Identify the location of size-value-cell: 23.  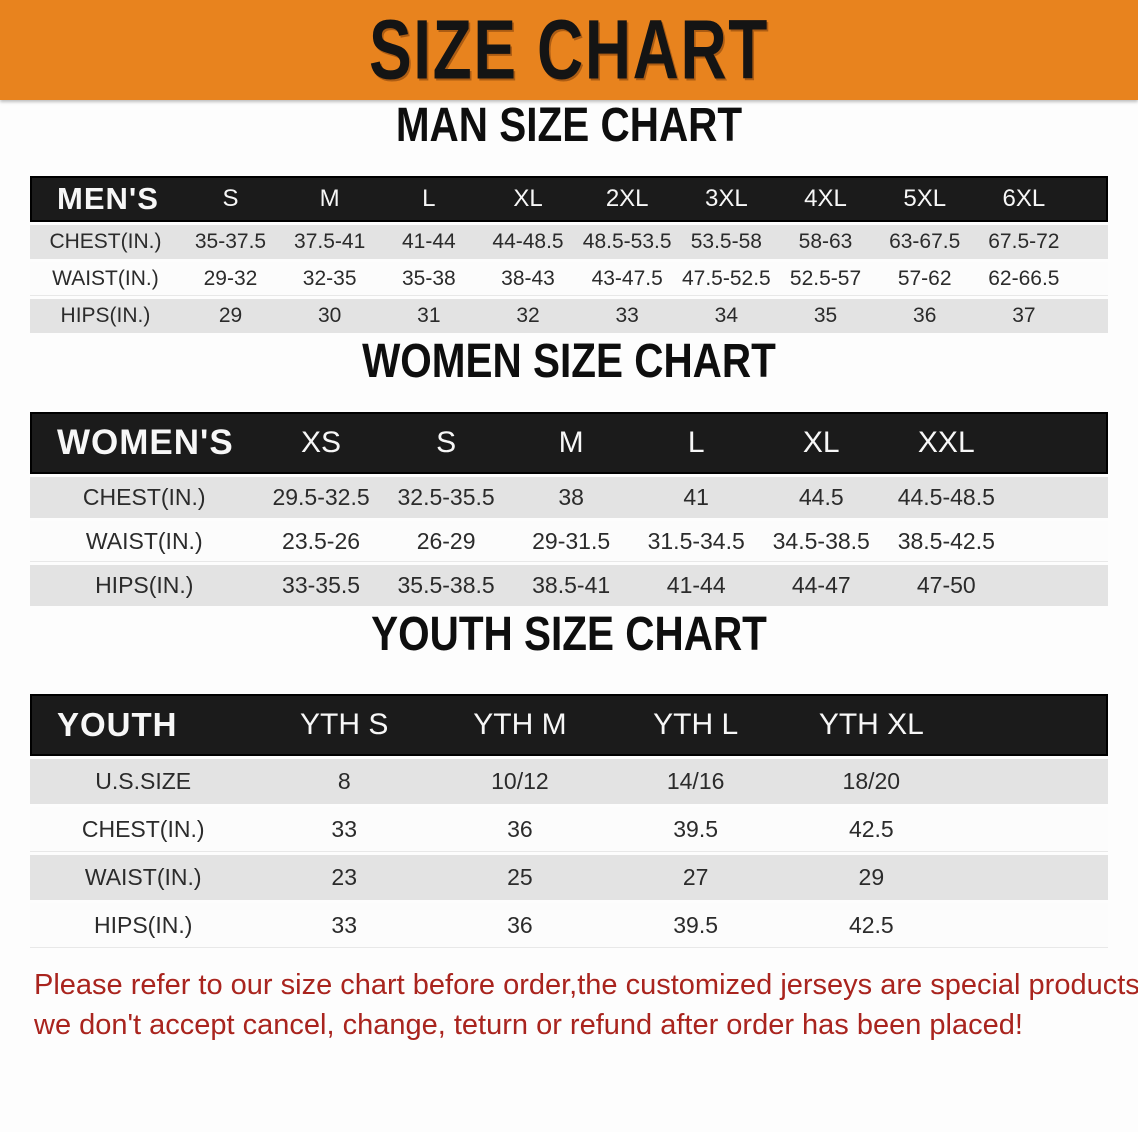
(344, 877).